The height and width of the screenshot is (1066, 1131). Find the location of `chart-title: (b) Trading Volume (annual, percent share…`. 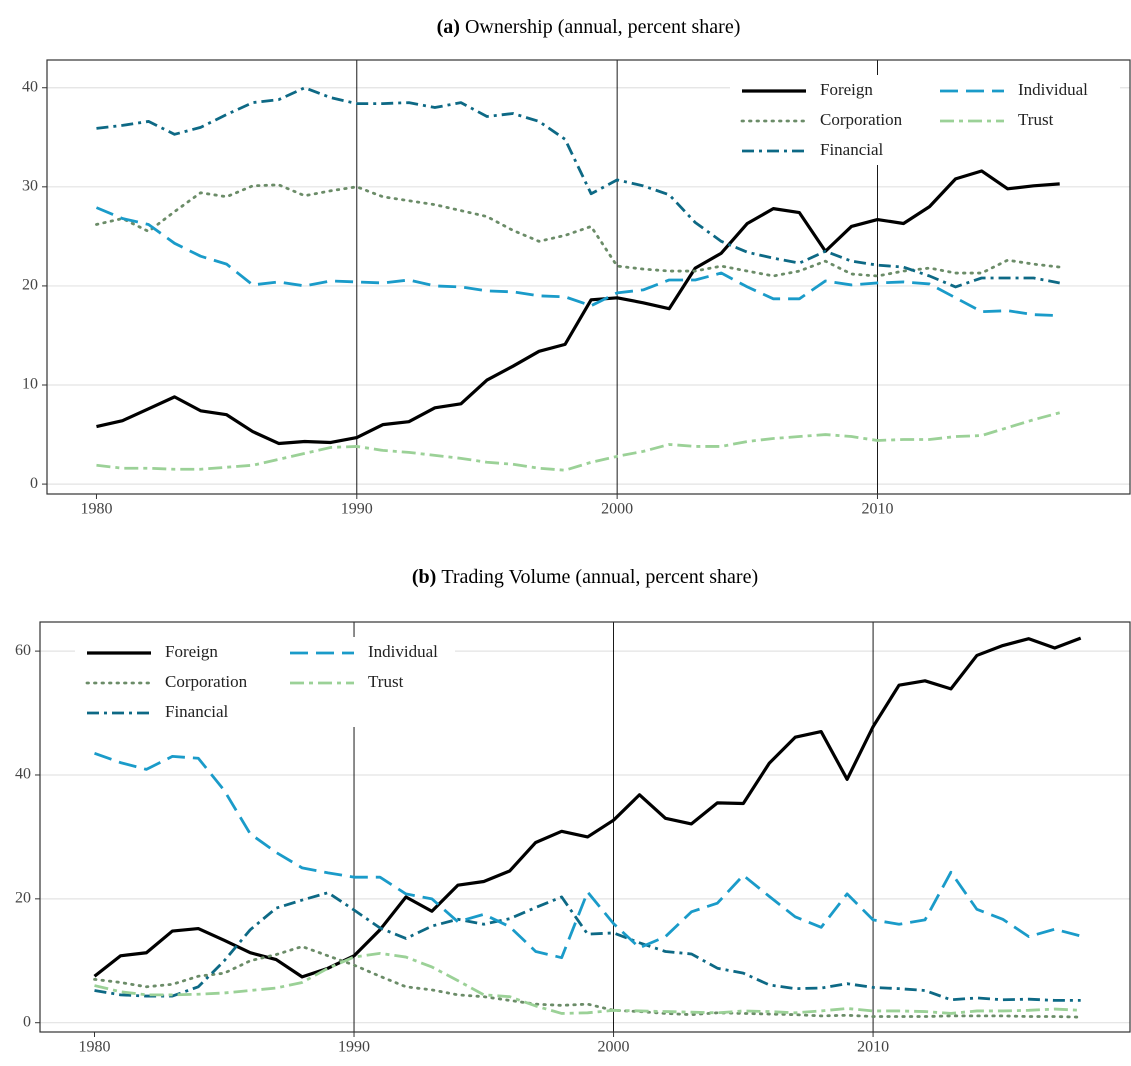

chart-title: (b) Trading Volume (annual, percent share… is located at coordinates (585, 577).